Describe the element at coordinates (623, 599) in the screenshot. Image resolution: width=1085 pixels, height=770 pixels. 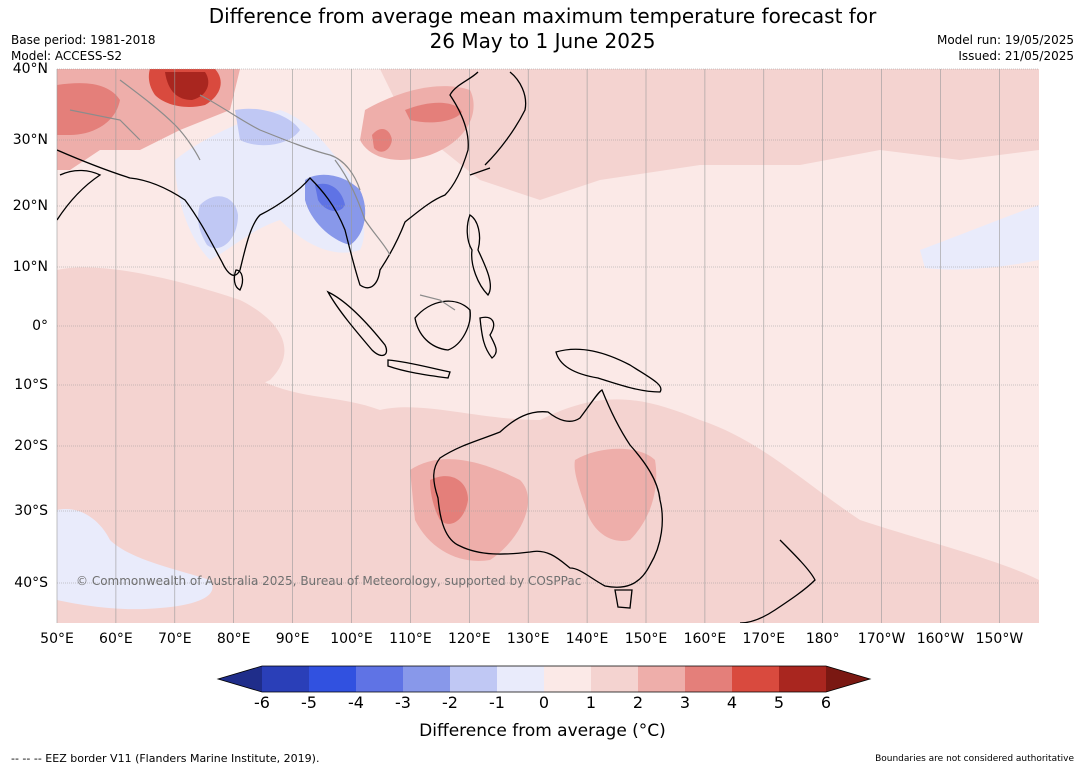
I see `coastline-tasmania` at that location.